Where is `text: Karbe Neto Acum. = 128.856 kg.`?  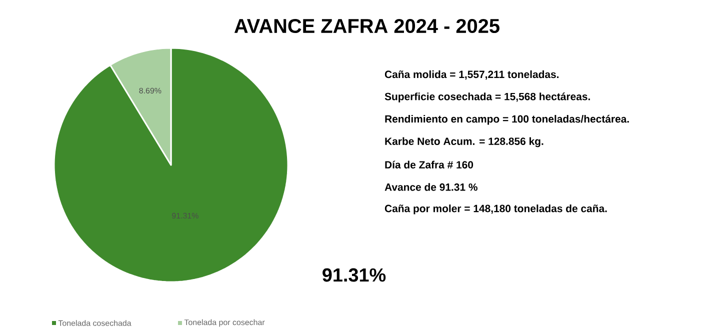 text: Karbe Neto Acum. = 128.856 kg. is located at coordinates (464, 142).